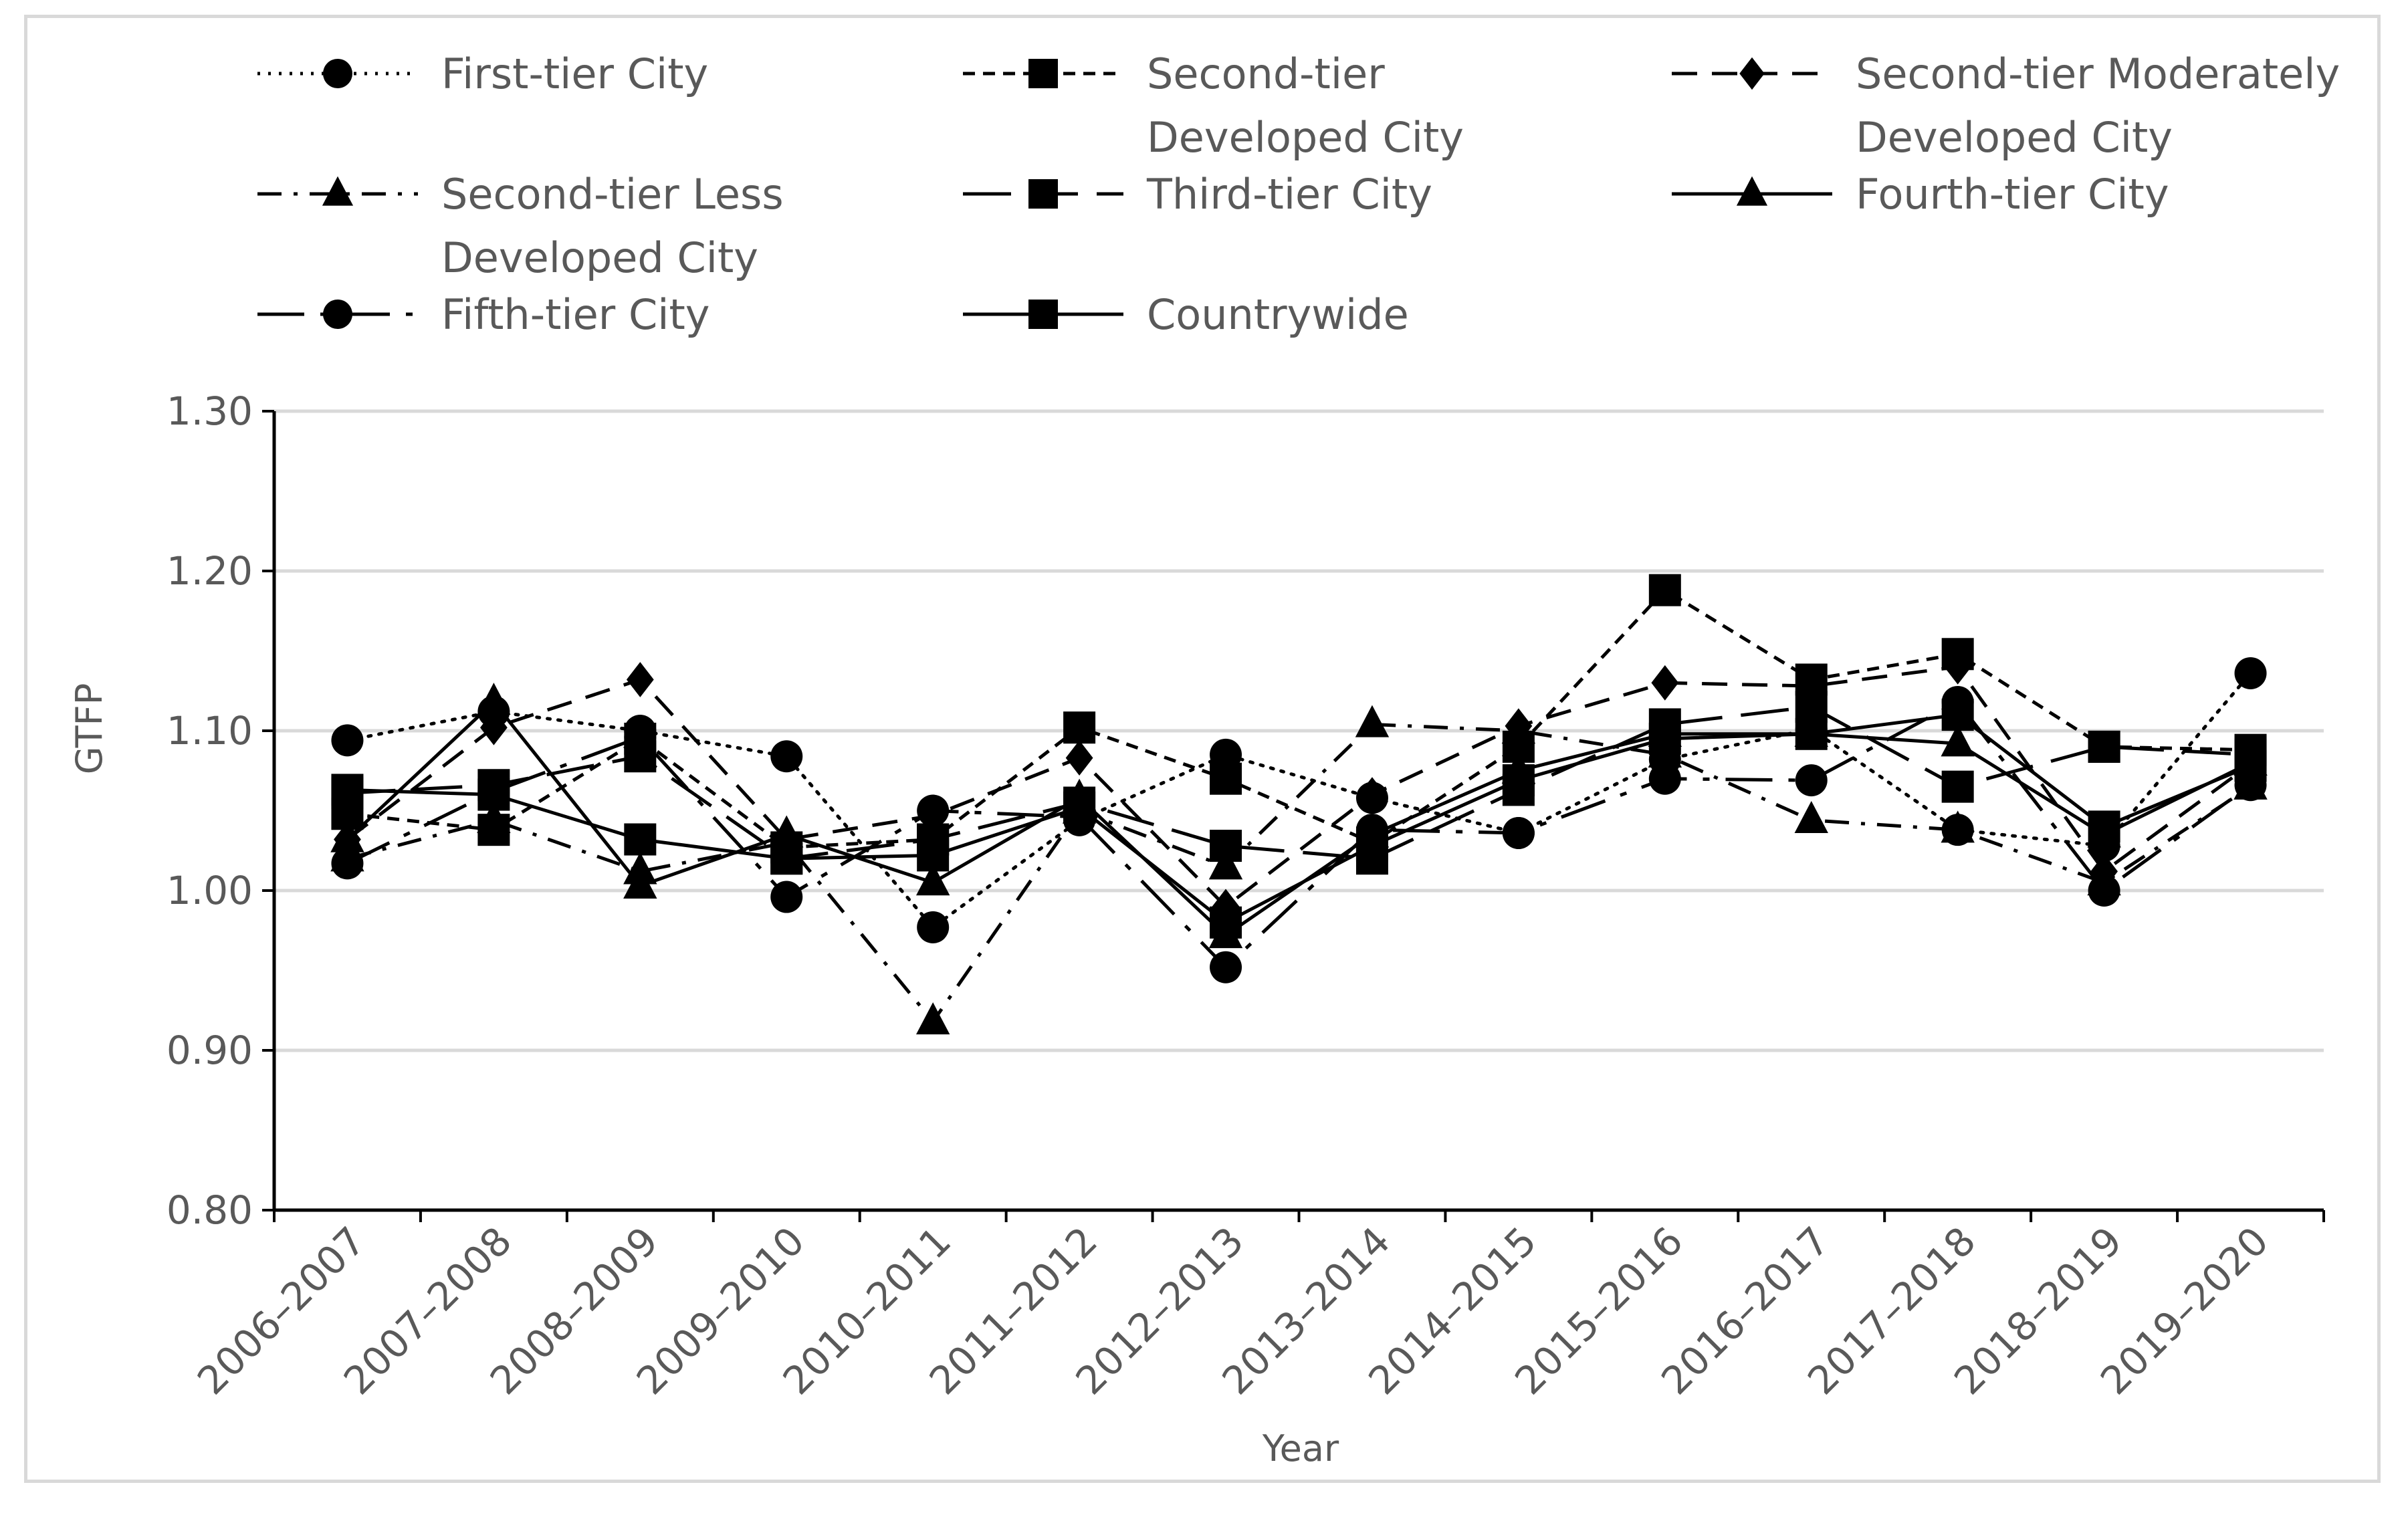 The image size is (2408, 1513). What do you see at coordinates (210, 571) in the screenshot?
I see `y-tick-label: 1.20` at bounding box center [210, 571].